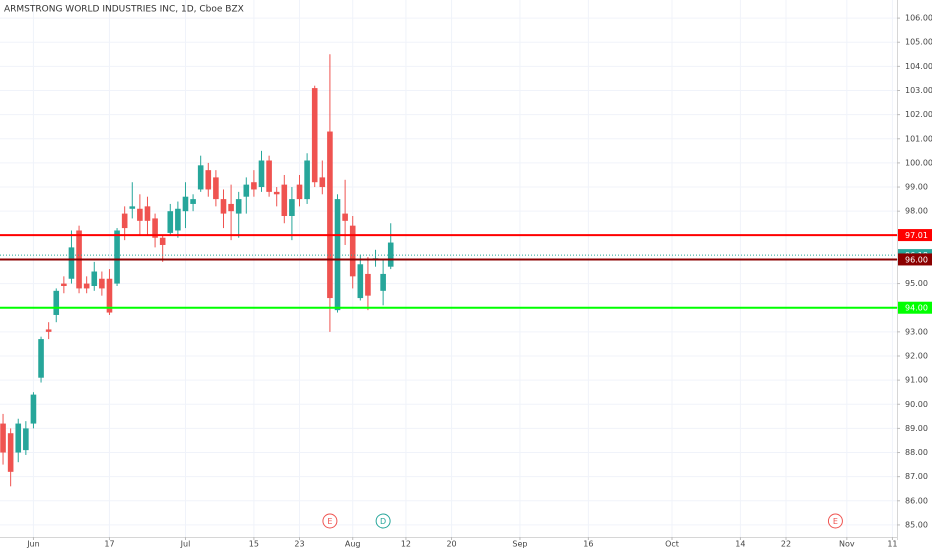 This screenshot has width=932, height=550. Describe the element at coordinates (916, 283) in the screenshot. I see `y-tick-label: 95.00` at that location.